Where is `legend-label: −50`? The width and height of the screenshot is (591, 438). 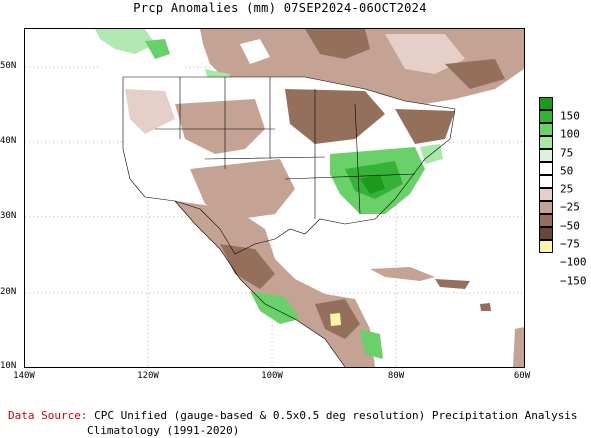 legend-label: −50 is located at coordinates (570, 226).